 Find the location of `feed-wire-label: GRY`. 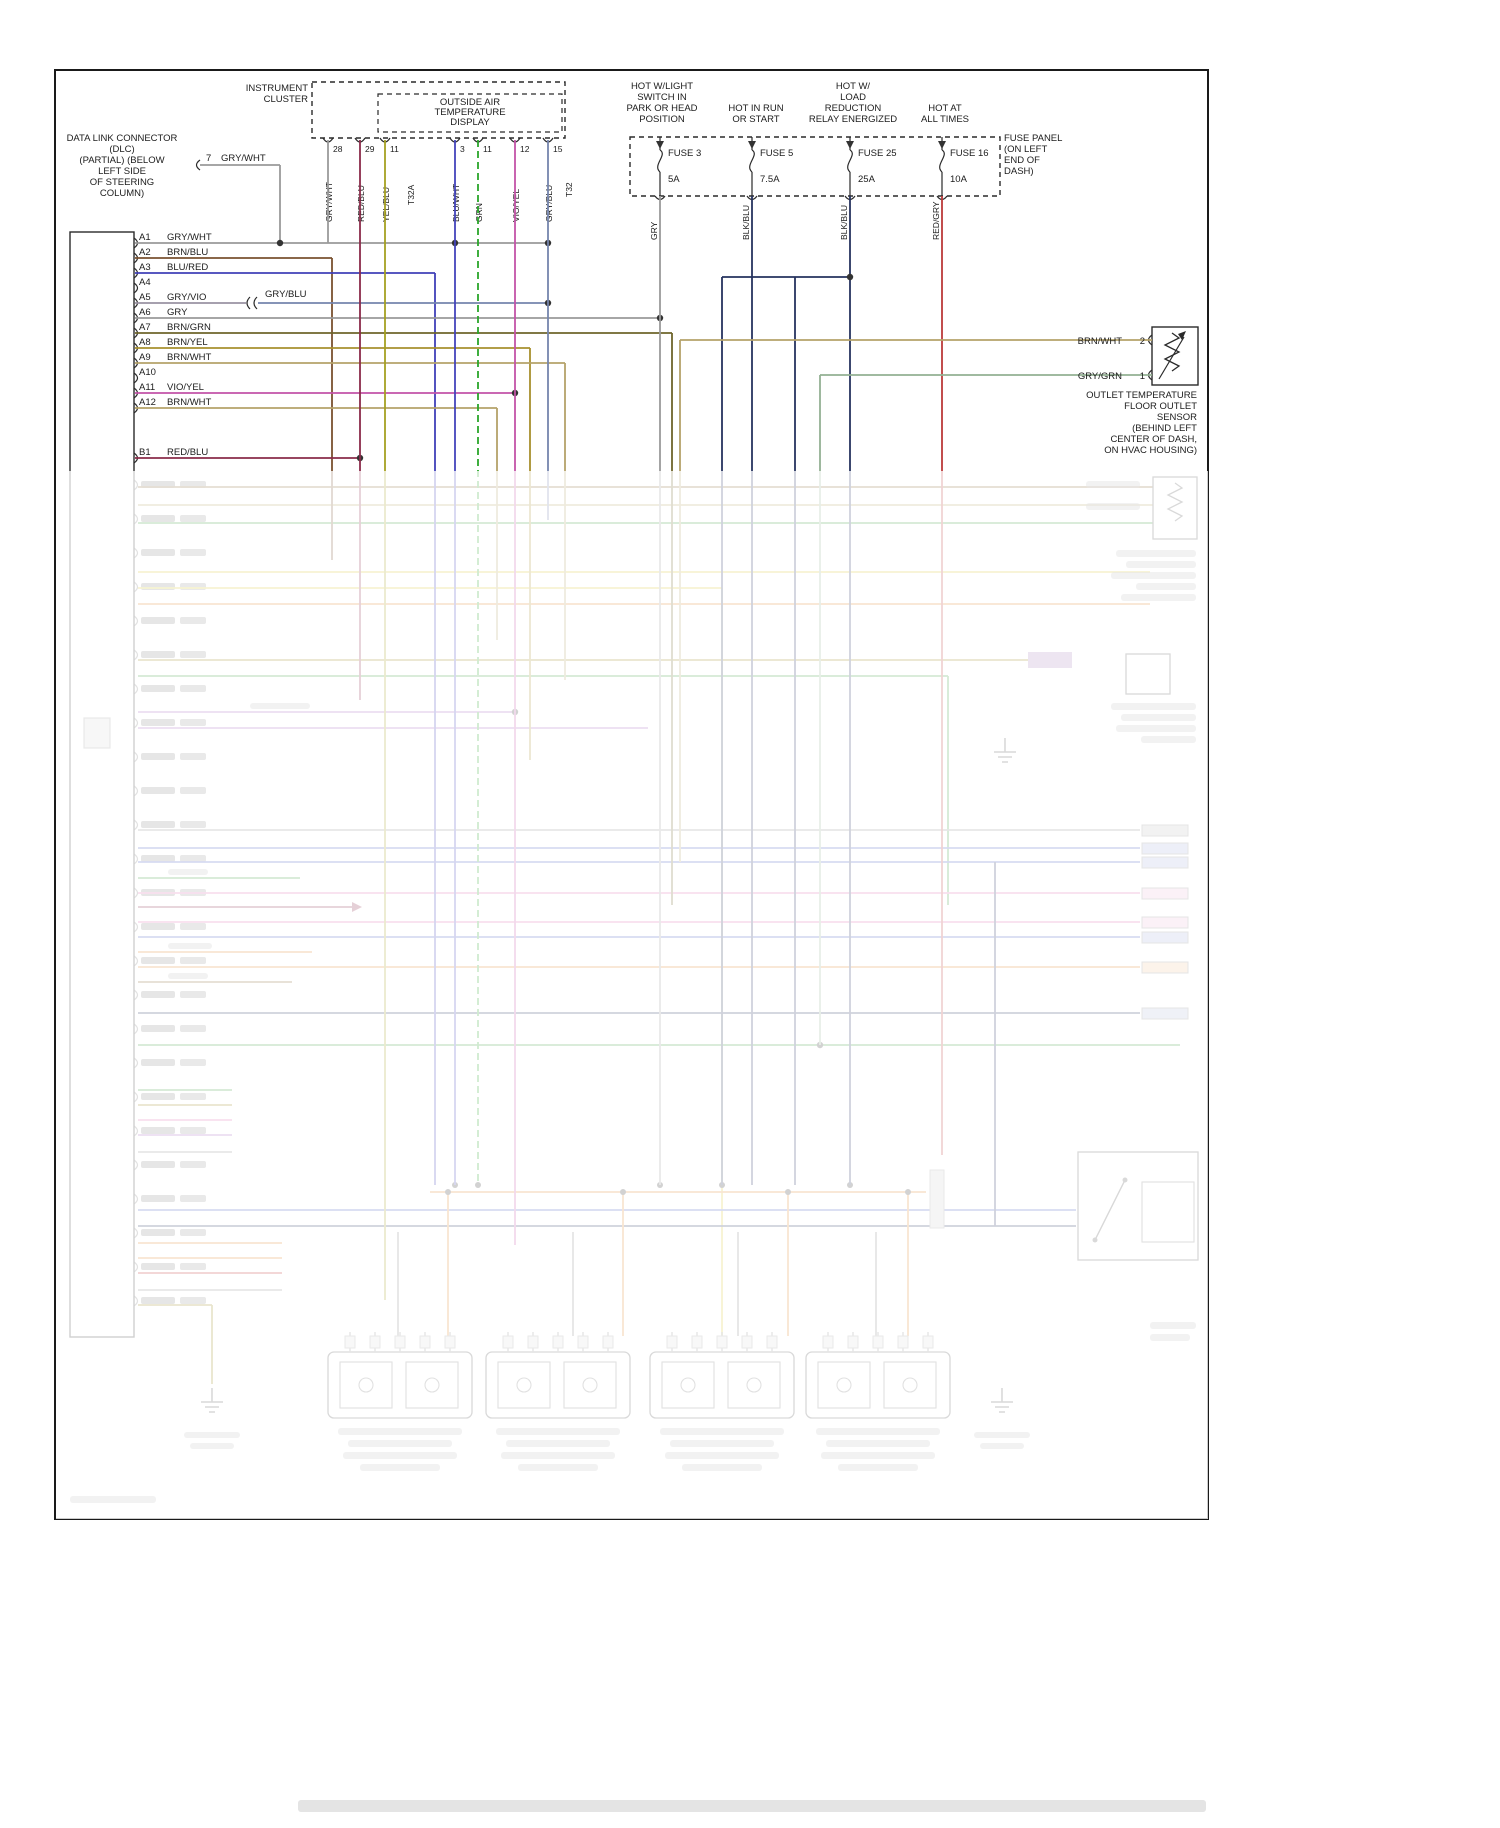

feed-wire-label: GRY is located at coordinates (654, 230).